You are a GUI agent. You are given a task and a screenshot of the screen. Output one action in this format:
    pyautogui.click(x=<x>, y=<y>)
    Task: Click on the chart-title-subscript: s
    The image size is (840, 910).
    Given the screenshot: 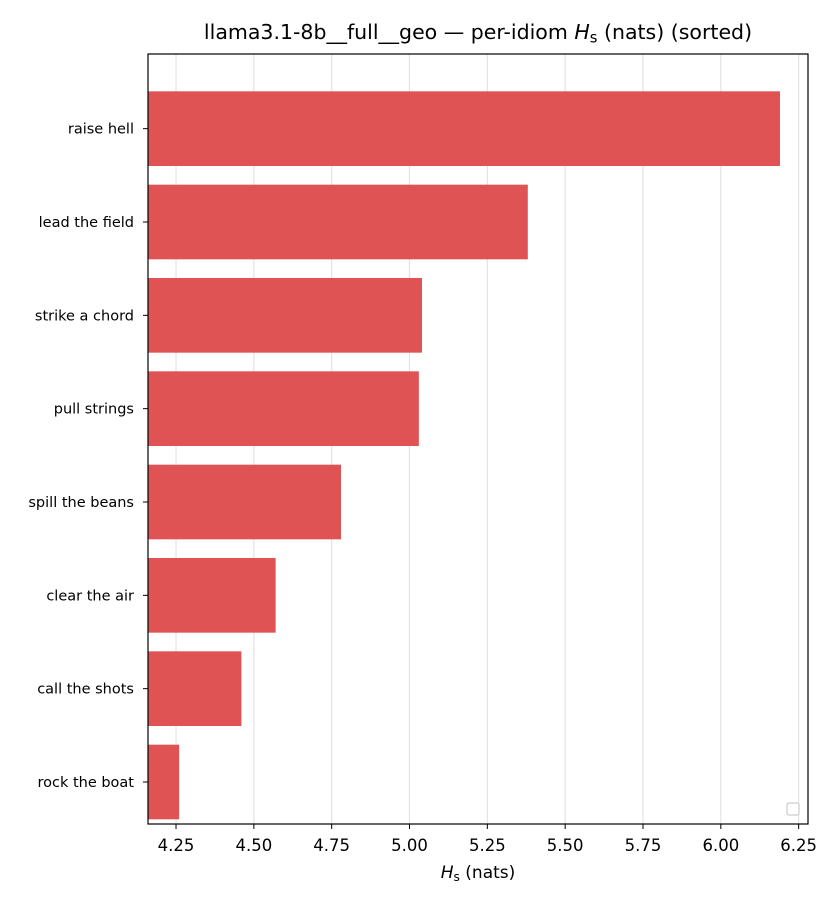 What is the action you would take?
    pyautogui.click(x=593, y=38)
    